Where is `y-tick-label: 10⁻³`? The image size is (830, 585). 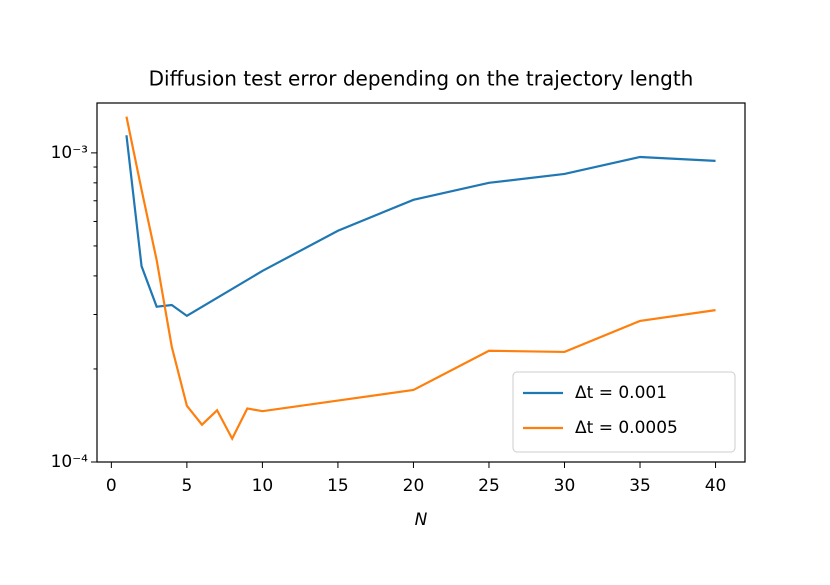
y-tick-label: 10⁻³ is located at coordinates (69, 153).